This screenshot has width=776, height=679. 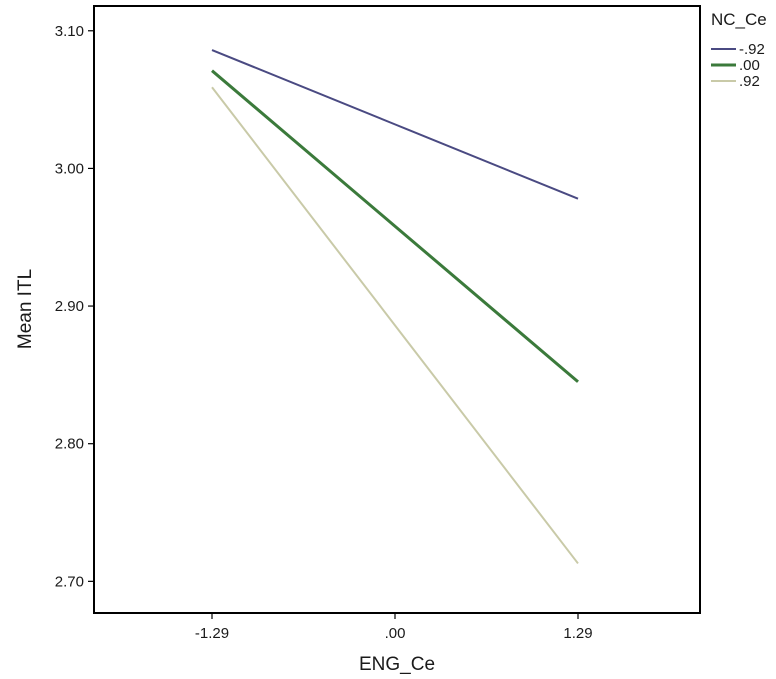 What do you see at coordinates (212, 633) in the screenshot?
I see `x-tick-label: -1.29` at bounding box center [212, 633].